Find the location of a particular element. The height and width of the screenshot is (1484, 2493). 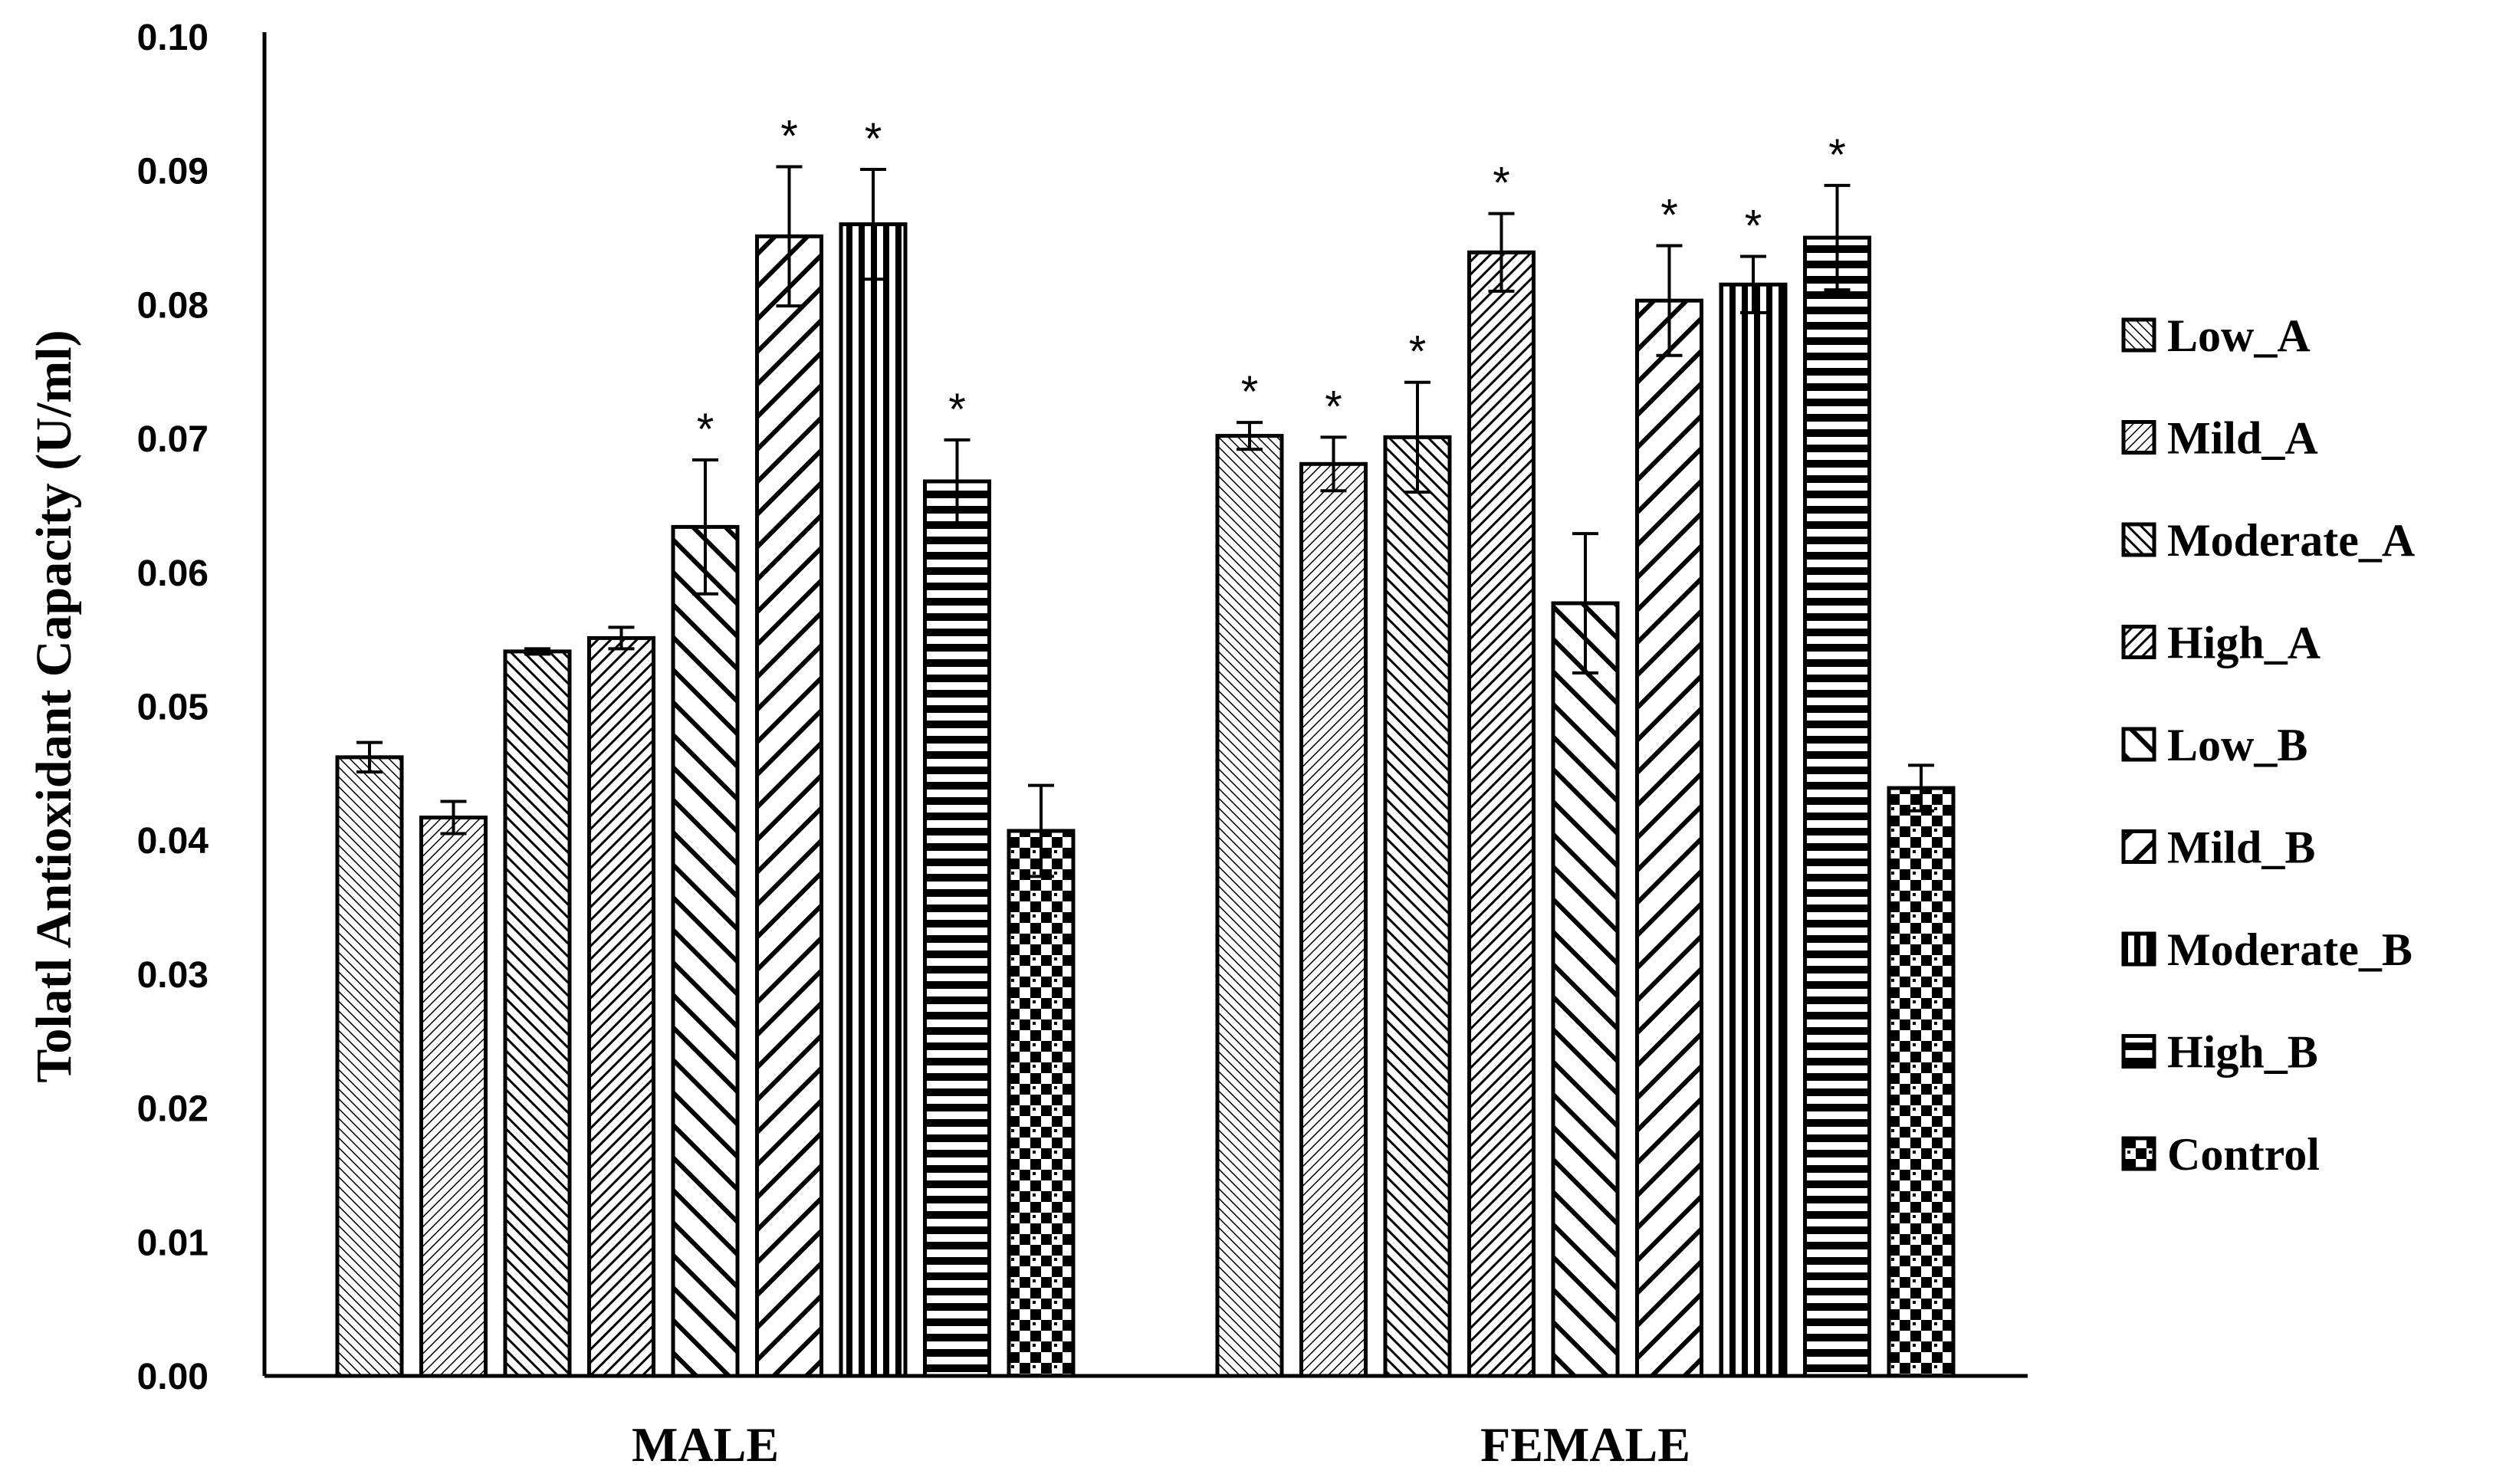

y-tick-label: 0.05 is located at coordinates (173, 708).